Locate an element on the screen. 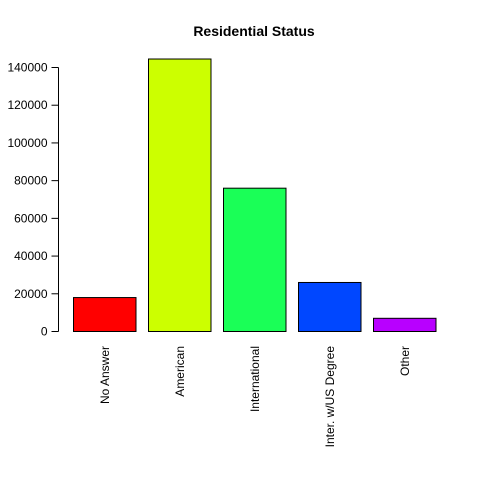 The height and width of the screenshot is (480, 480). bar-other is located at coordinates (405, 324).